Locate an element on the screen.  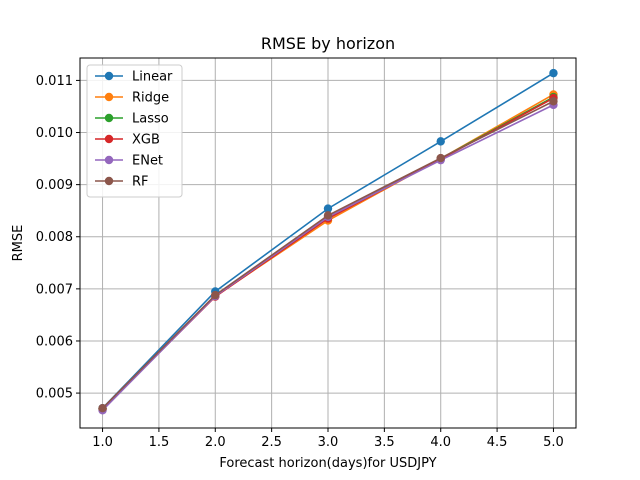
chart-title: RMSE by horizon is located at coordinates (328, 43).